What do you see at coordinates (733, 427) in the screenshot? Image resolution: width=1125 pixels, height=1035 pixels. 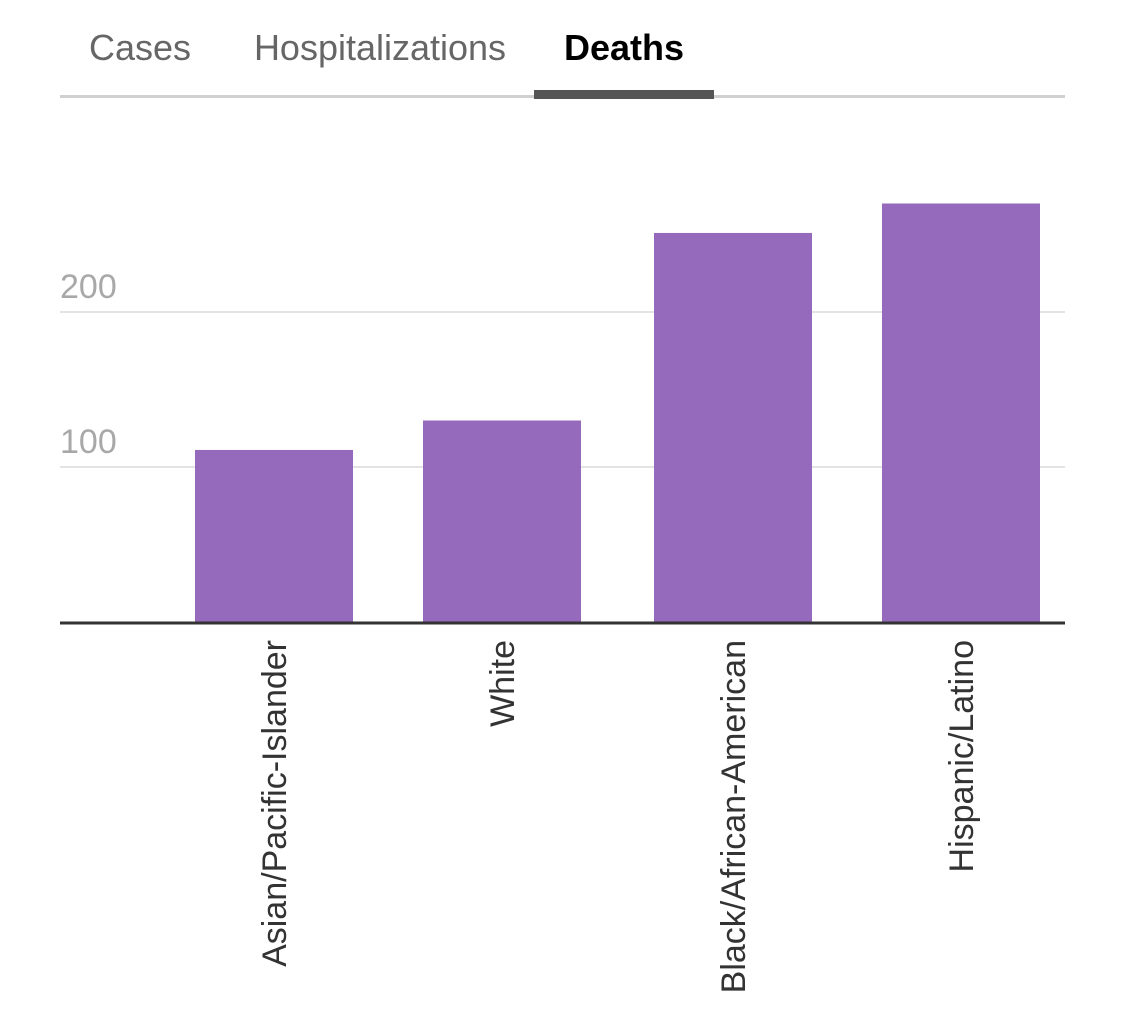 I see `bar-black-african-american` at bounding box center [733, 427].